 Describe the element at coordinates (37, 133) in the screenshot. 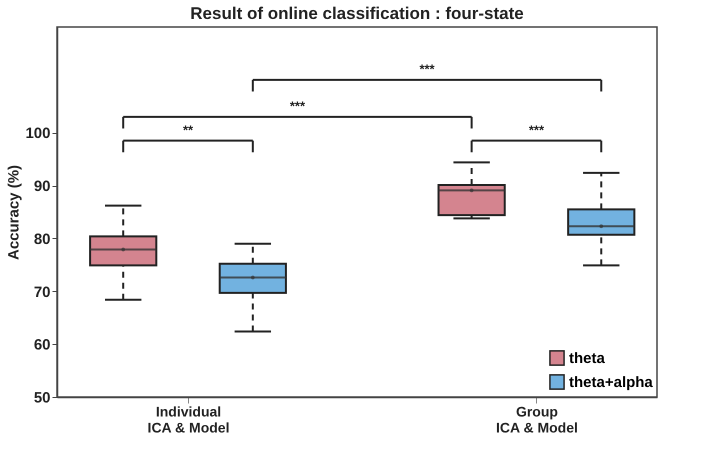

I see `y-tick-label: 100` at that location.